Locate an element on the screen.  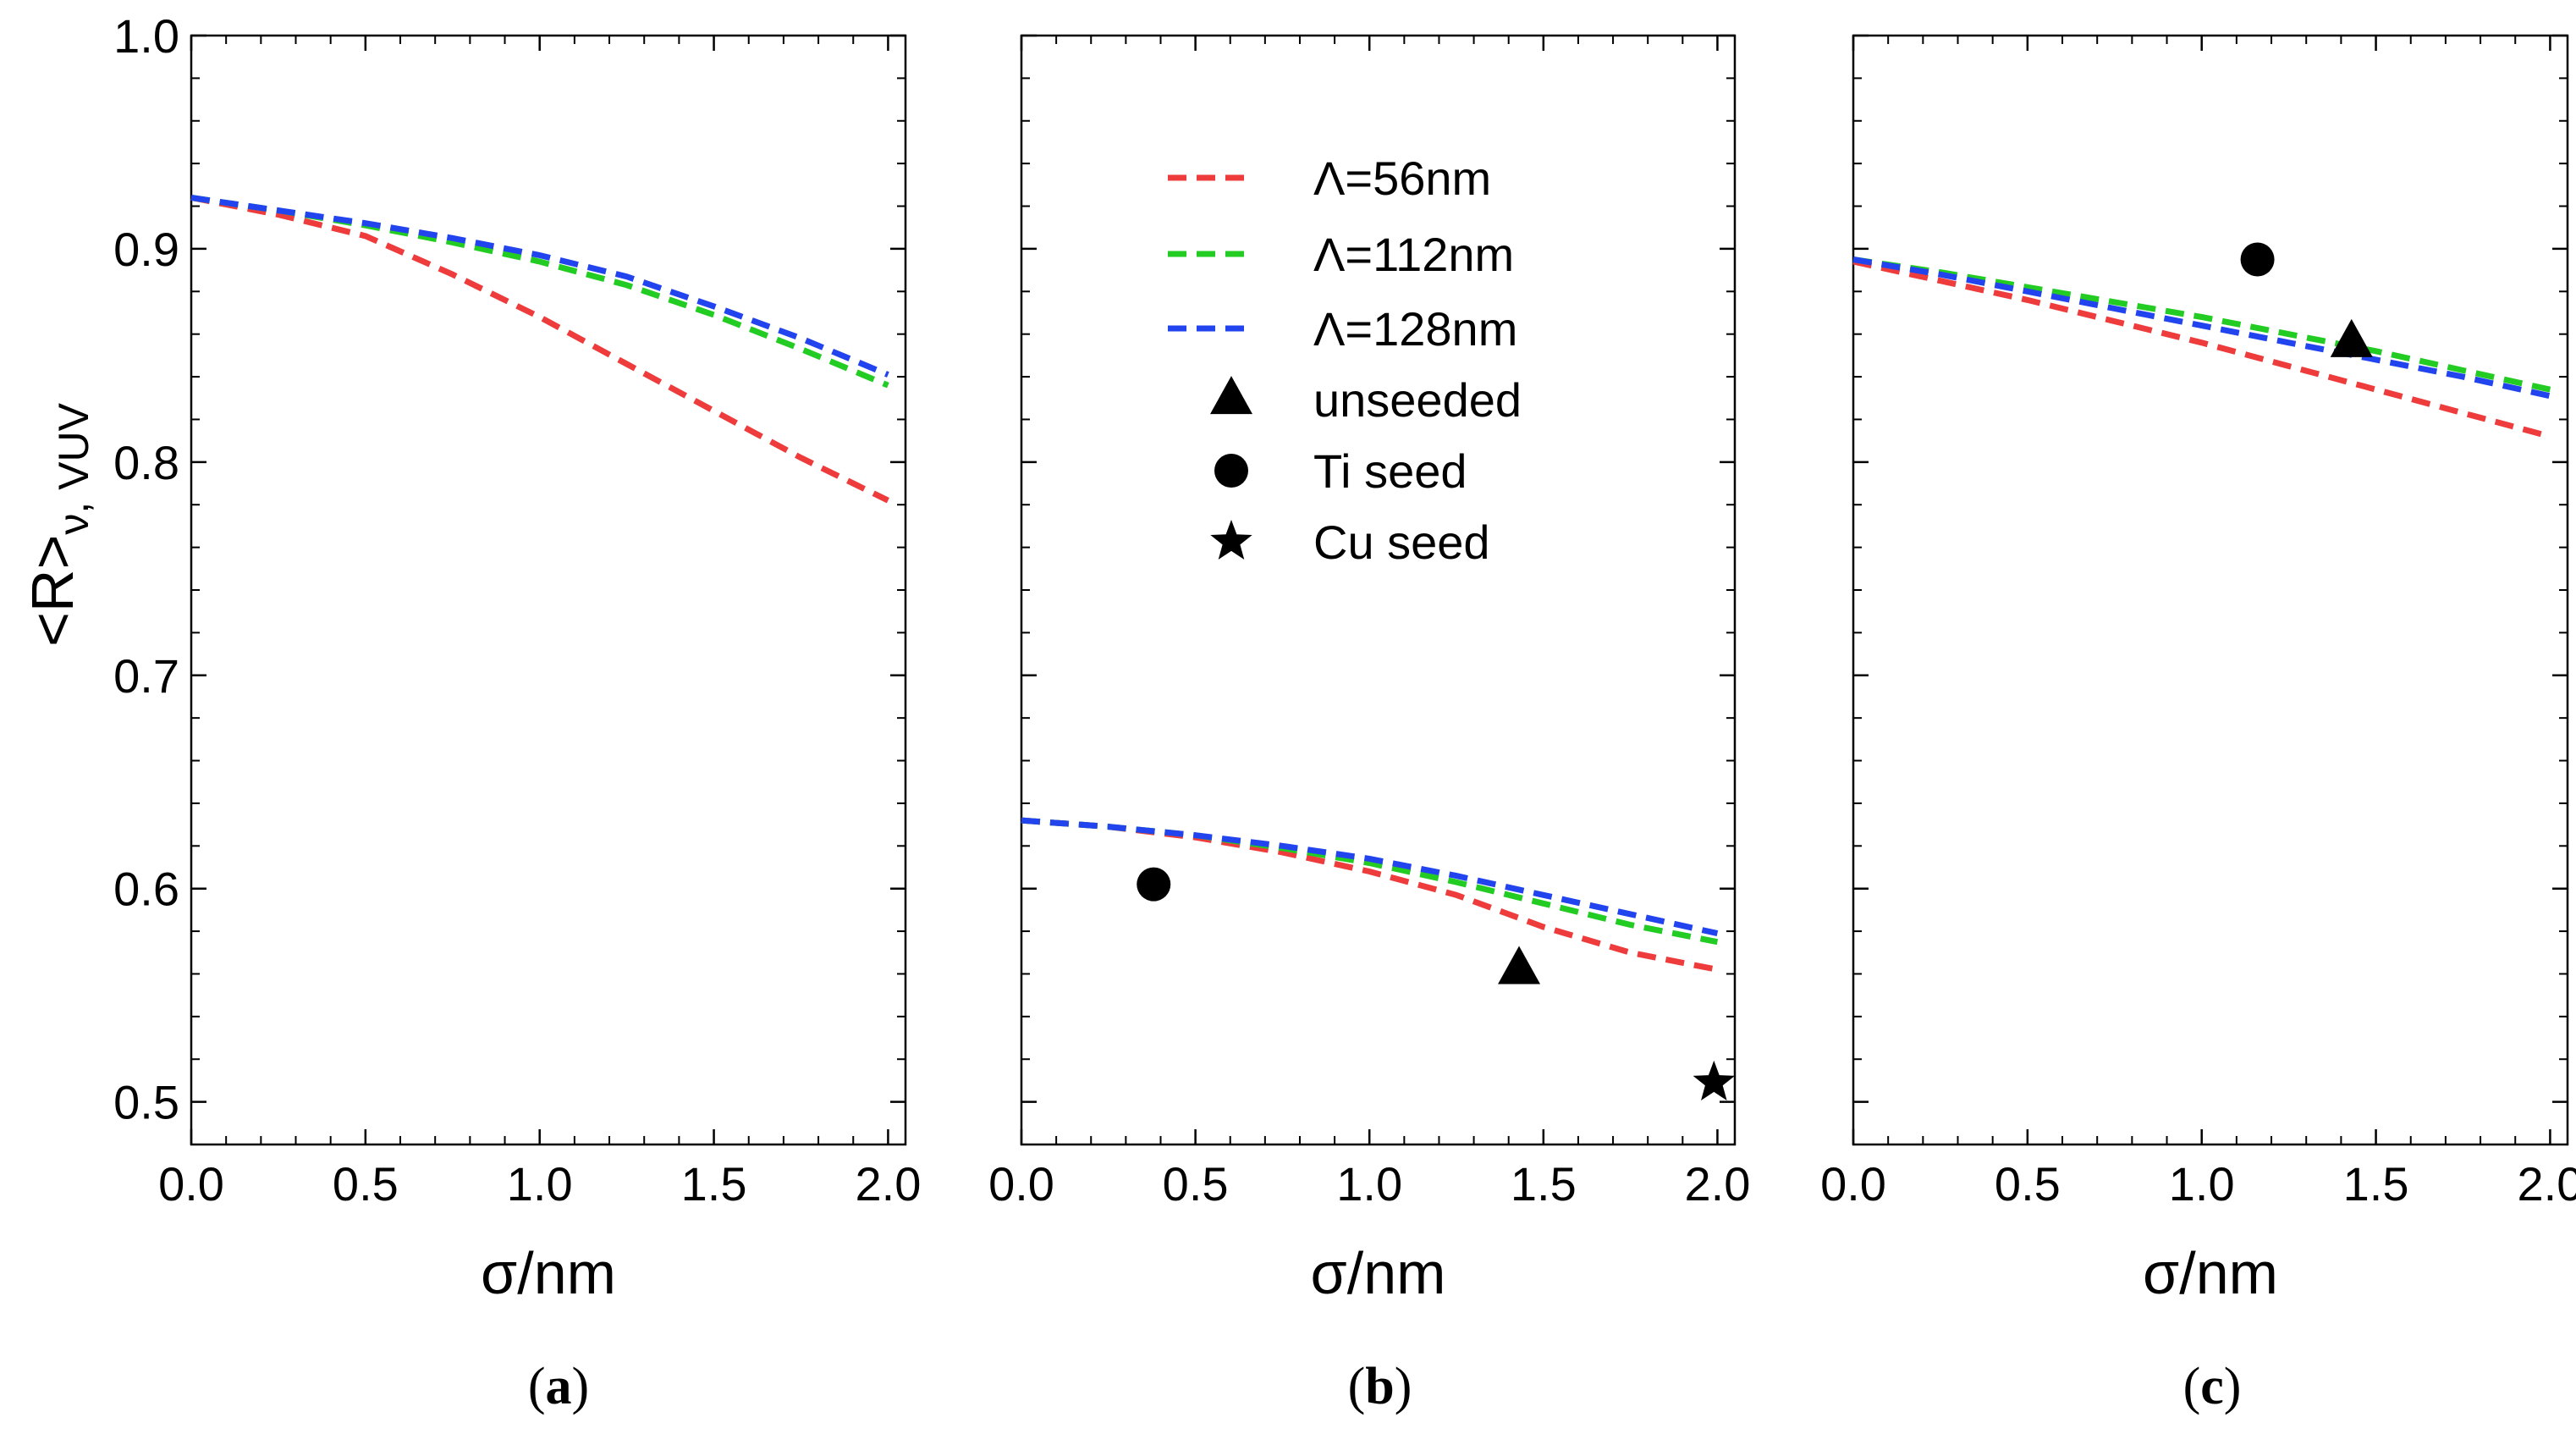
panel-label: (c) is located at coordinates (2212, 1386).